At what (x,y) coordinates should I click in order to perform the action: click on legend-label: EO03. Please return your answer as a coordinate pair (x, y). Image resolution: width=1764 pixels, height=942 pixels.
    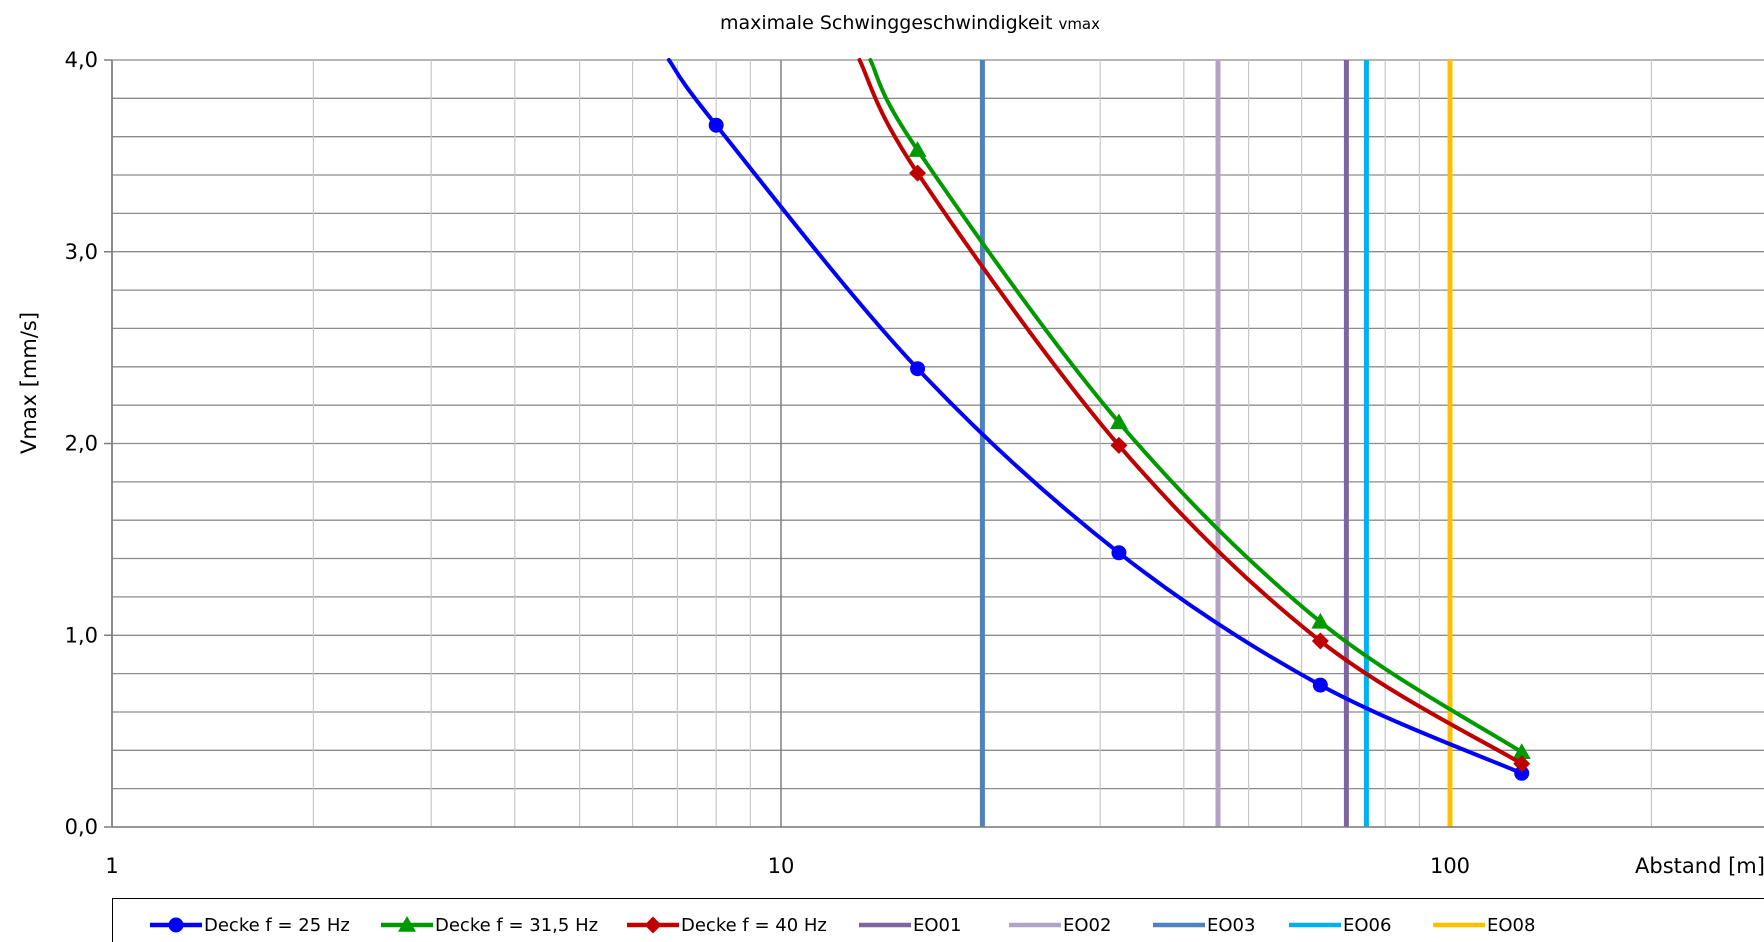
    Looking at the image, I should click on (1231, 925).